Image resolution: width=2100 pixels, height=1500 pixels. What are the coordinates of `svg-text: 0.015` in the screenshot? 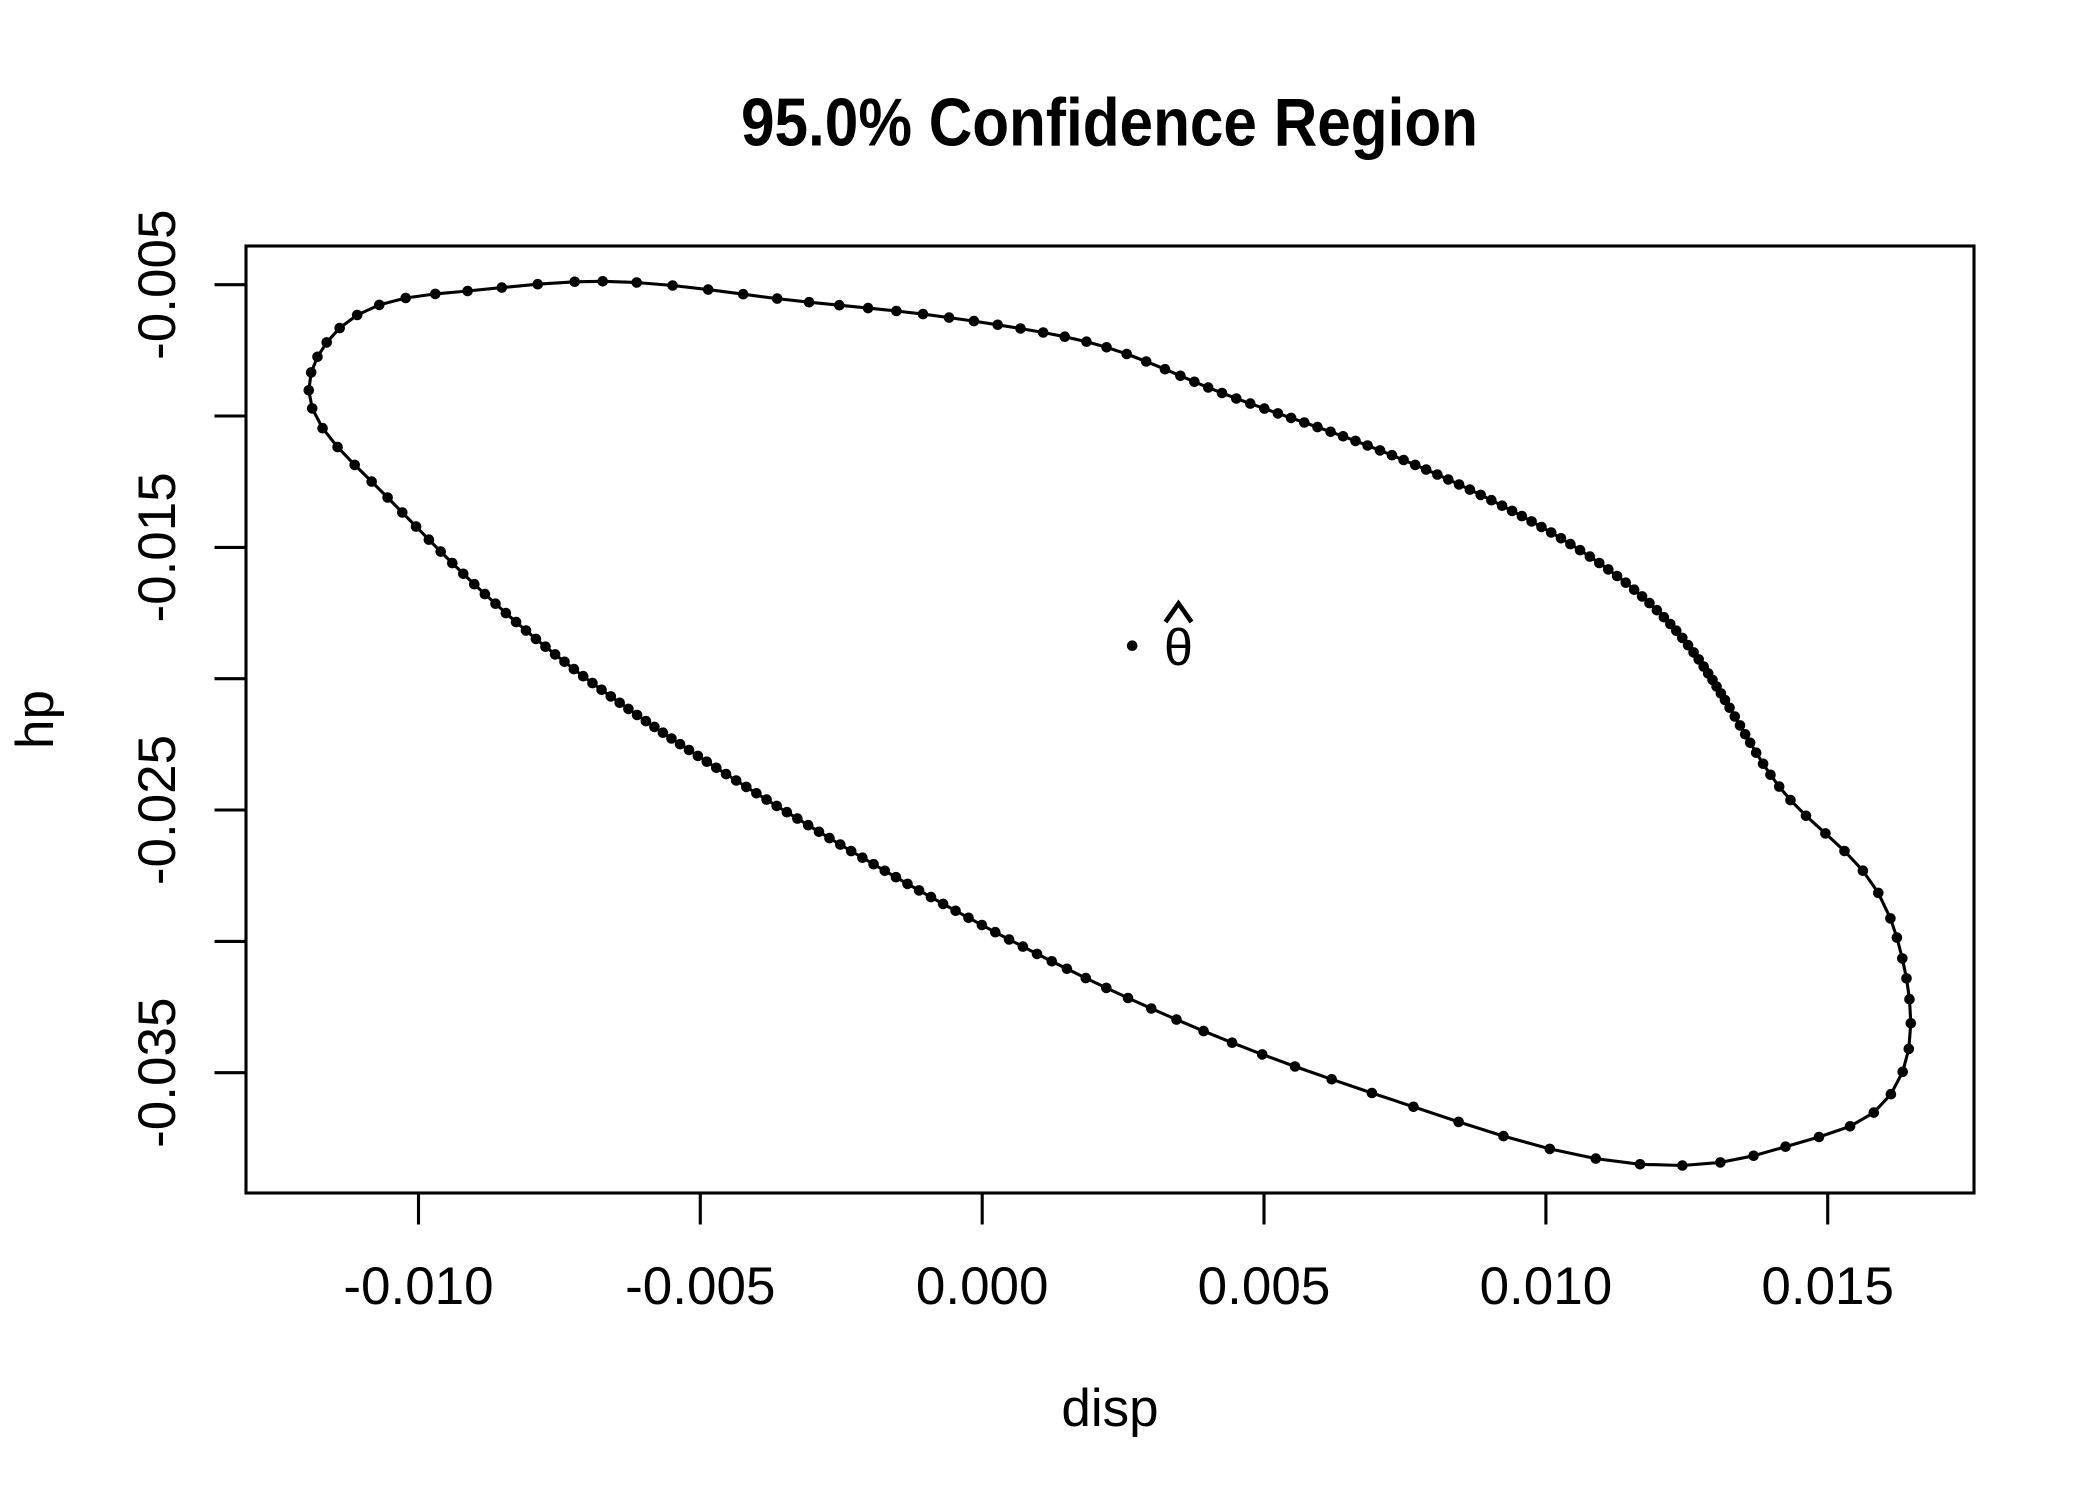 It's located at (1827, 1286).